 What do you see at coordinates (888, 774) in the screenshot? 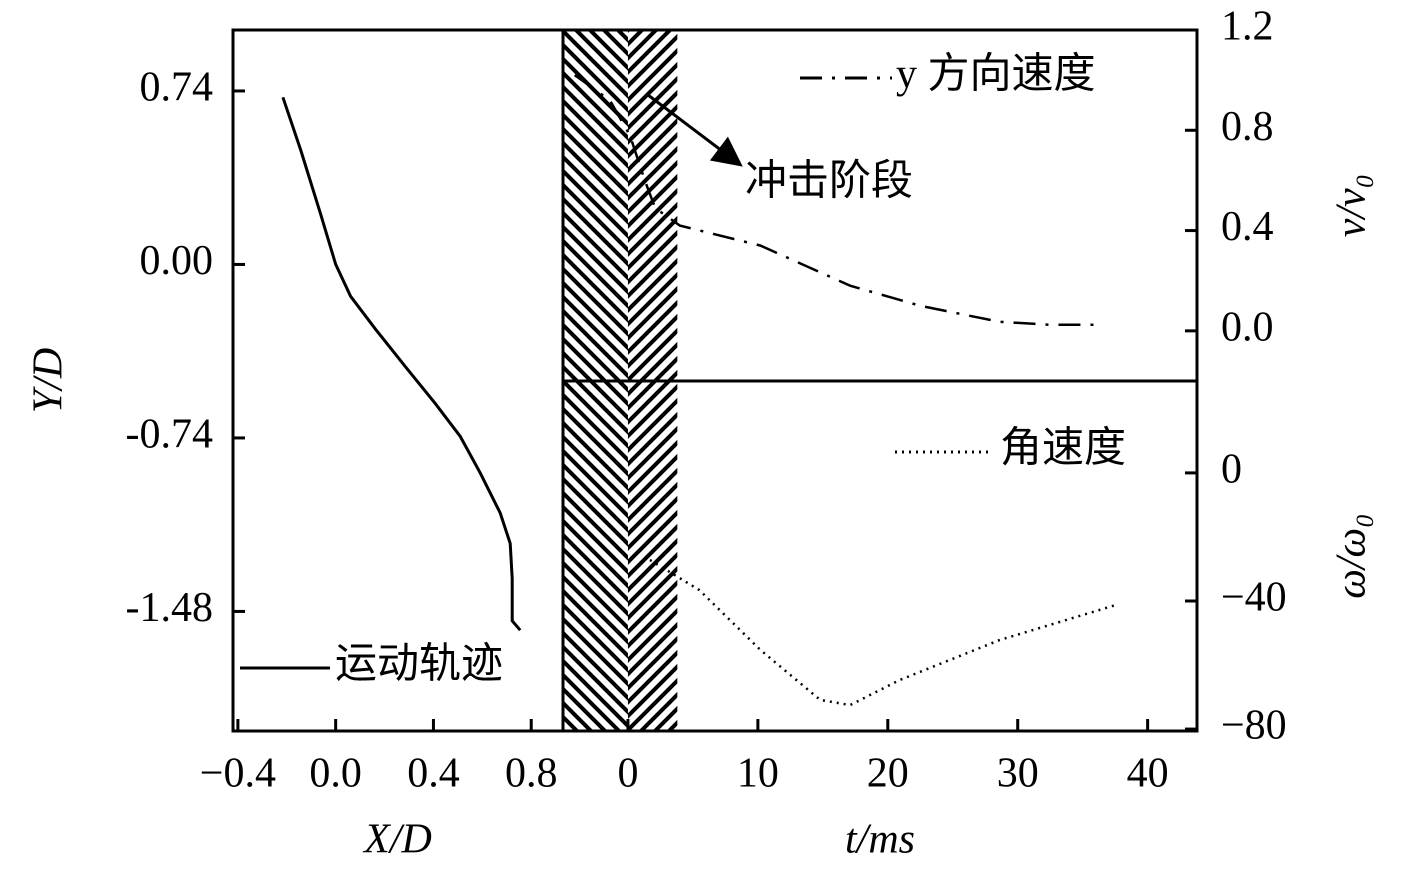
I see `x-tick-label: 20` at bounding box center [888, 774].